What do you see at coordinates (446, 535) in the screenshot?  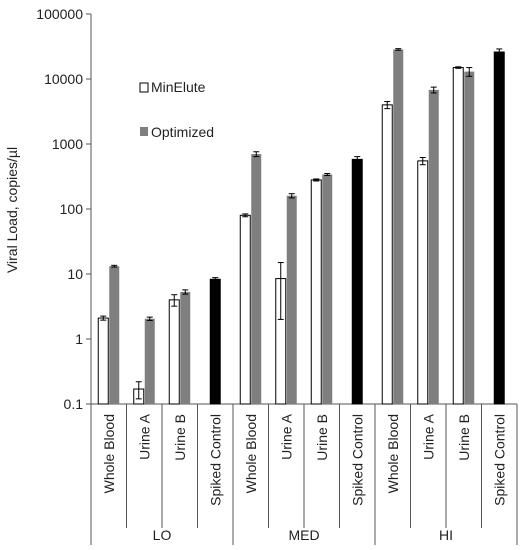 I see `group-label: HI` at bounding box center [446, 535].